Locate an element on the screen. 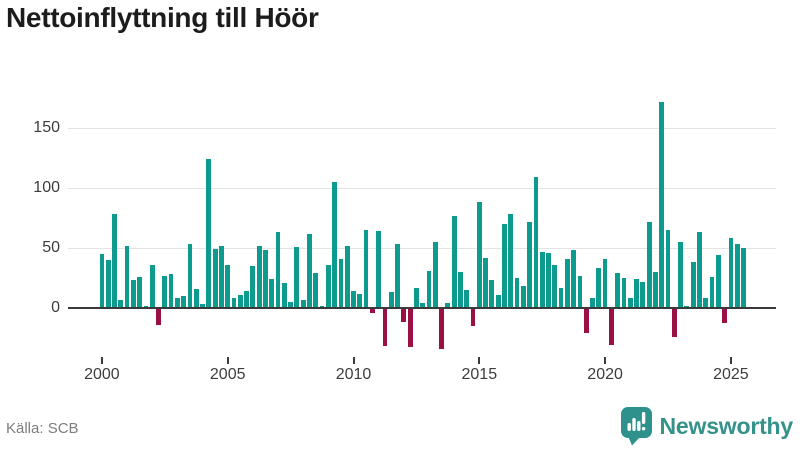 Image resolution: width=800 pixels, height=450 pixels. x-axis-tick-label: 2000 is located at coordinates (102, 374).